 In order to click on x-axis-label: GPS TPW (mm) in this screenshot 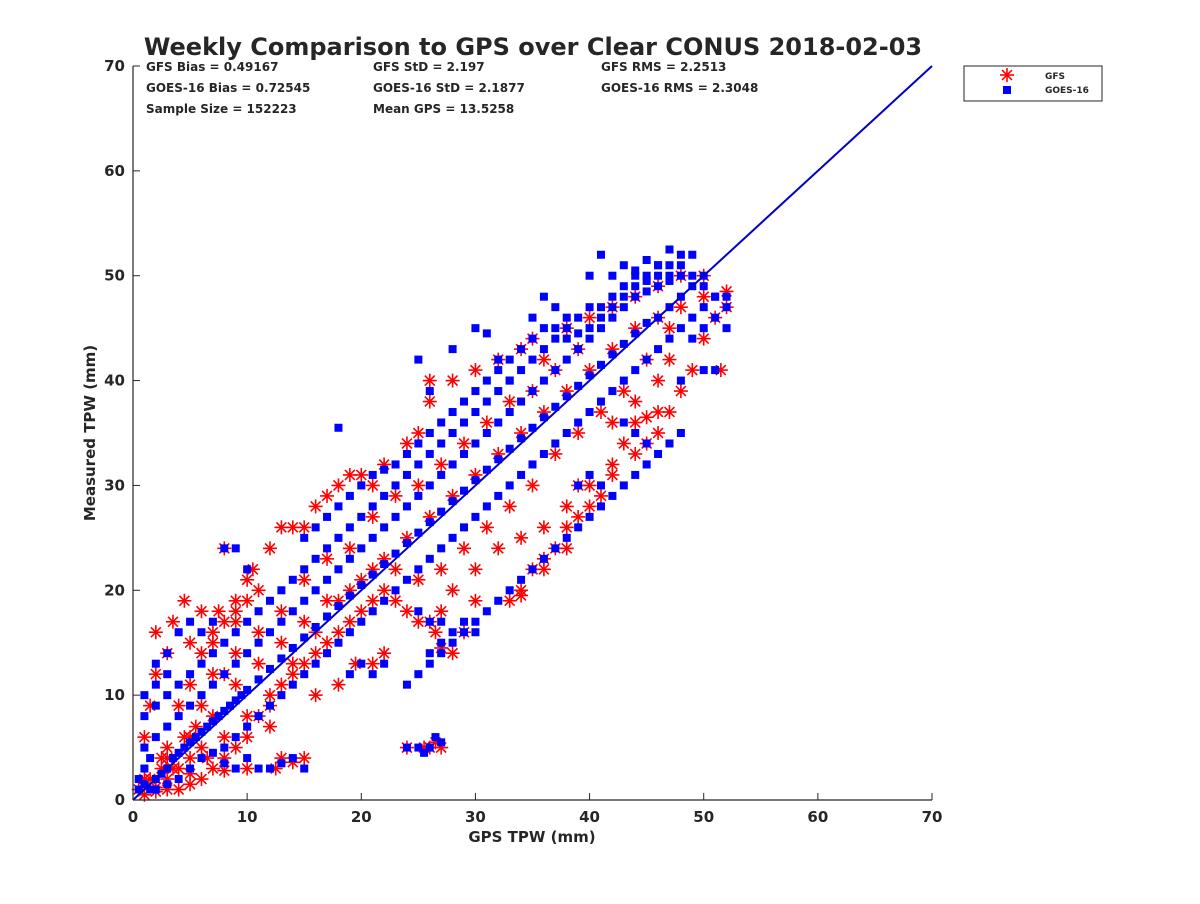, I will do `click(531, 837)`.